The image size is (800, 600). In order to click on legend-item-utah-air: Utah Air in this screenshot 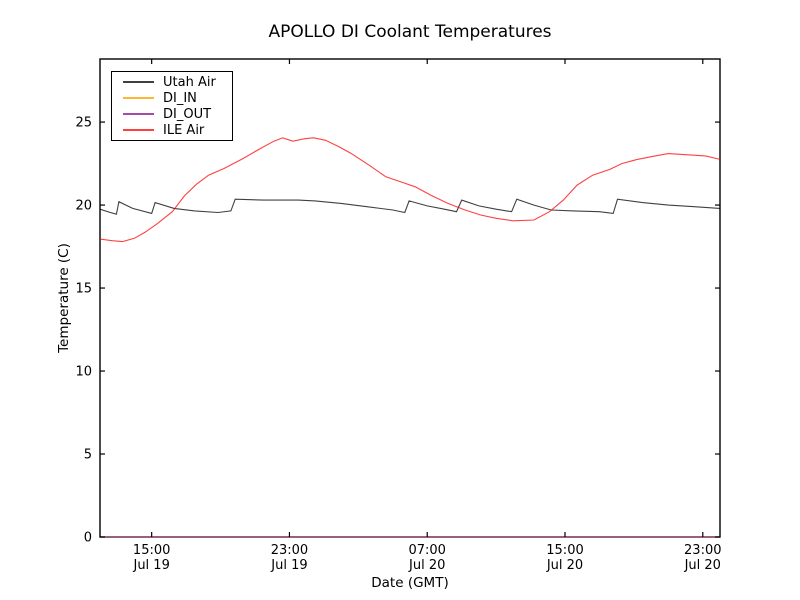, I will do `click(172, 82)`.